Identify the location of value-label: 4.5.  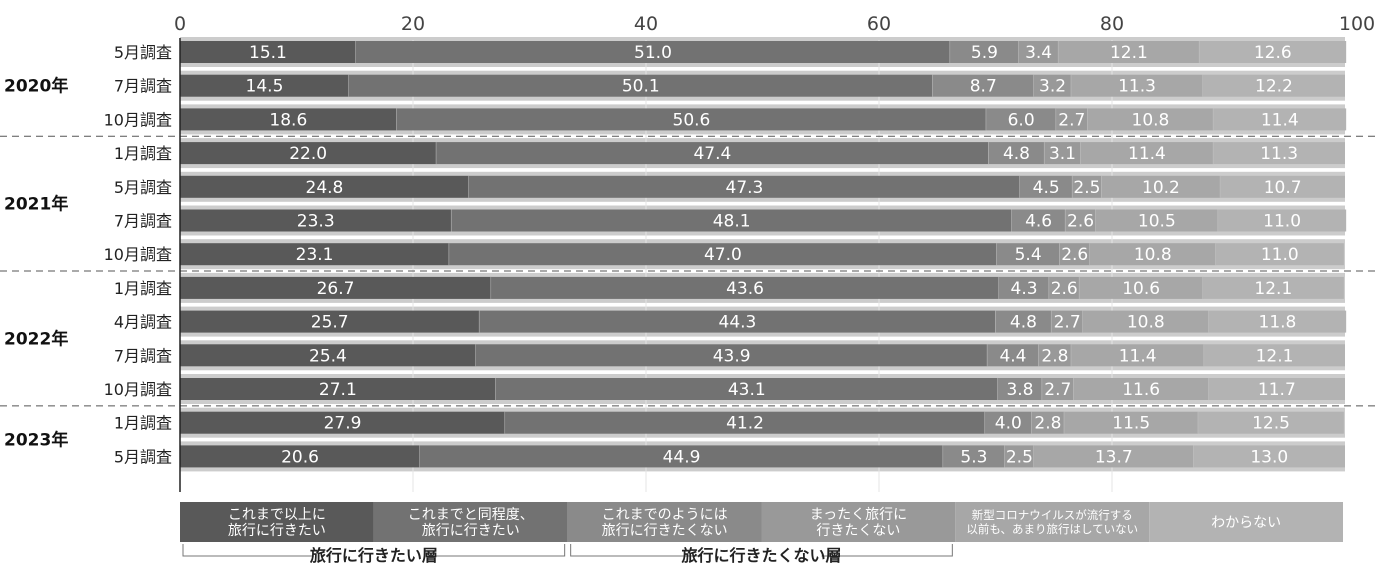
(1046, 188).